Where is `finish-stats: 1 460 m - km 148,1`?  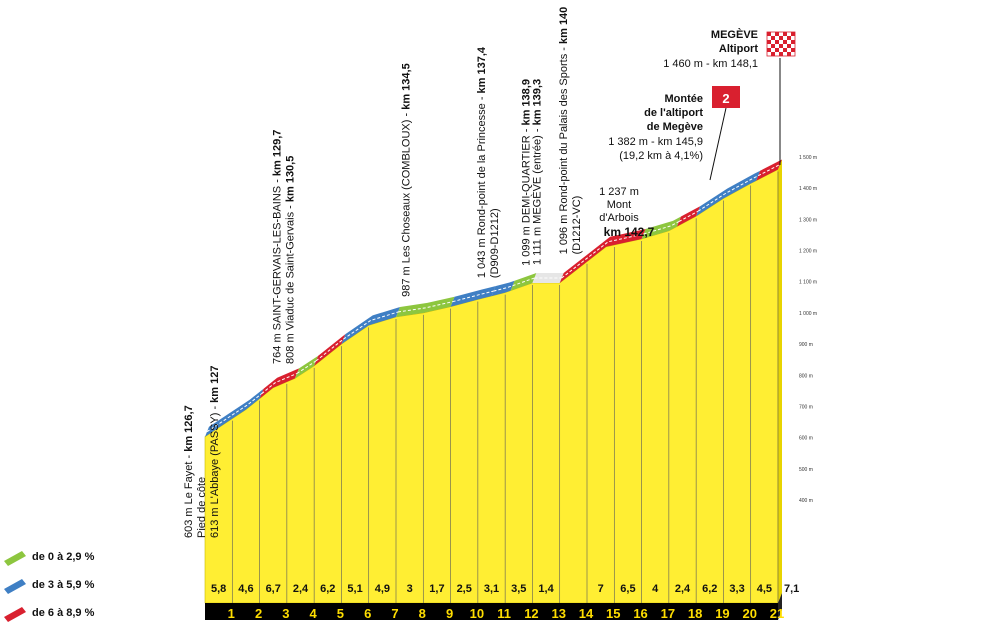 finish-stats: 1 460 m - km 148,1 is located at coordinates (710, 64).